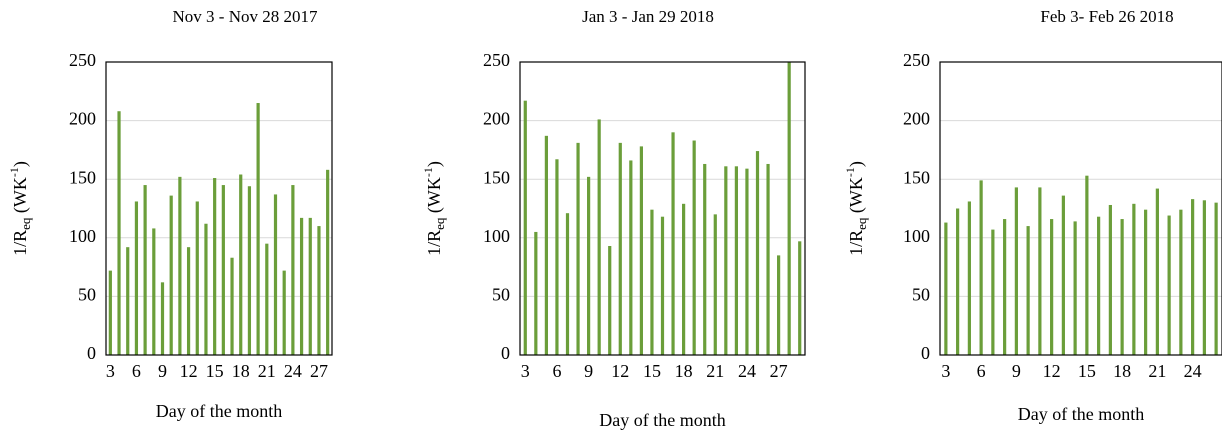 The width and height of the screenshot is (1222, 435). What do you see at coordinates (856, 164) in the screenshot?
I see `y-axis-title-part: )` at bounding box center [856, 164].